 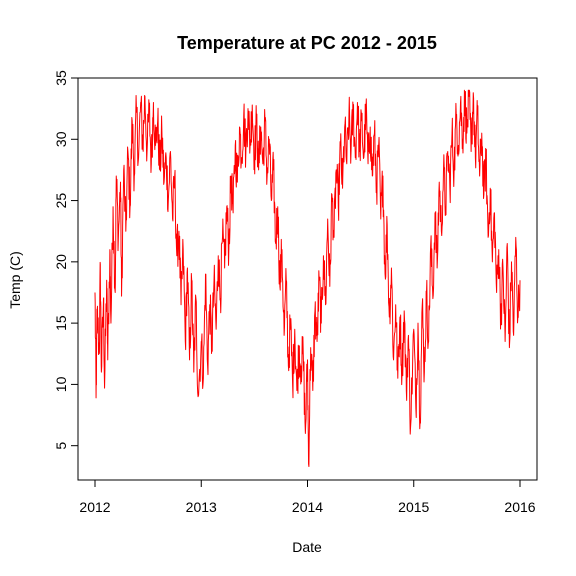 I want to click on y-tick-label: 20, so click(x=61, y=262).